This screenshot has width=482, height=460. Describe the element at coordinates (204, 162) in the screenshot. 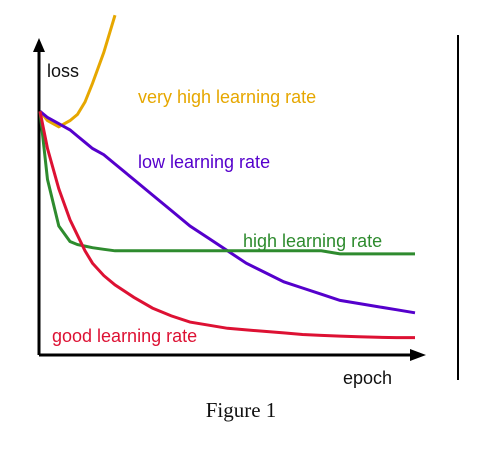

I see `label-low-learning-rate: low learning rate` at that location.